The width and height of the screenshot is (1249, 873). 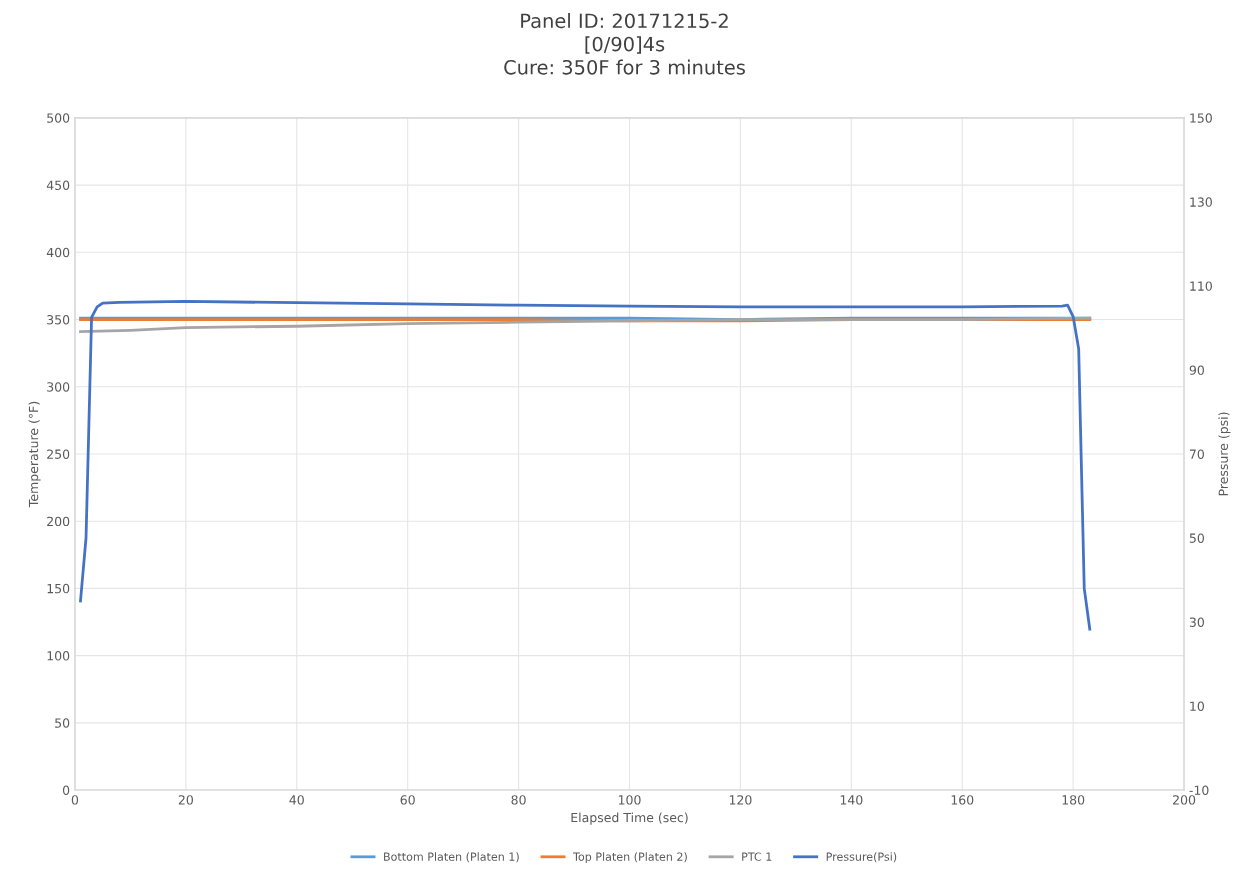 I want to click on legend-label: PTC 1, so click(x=757, y=856).